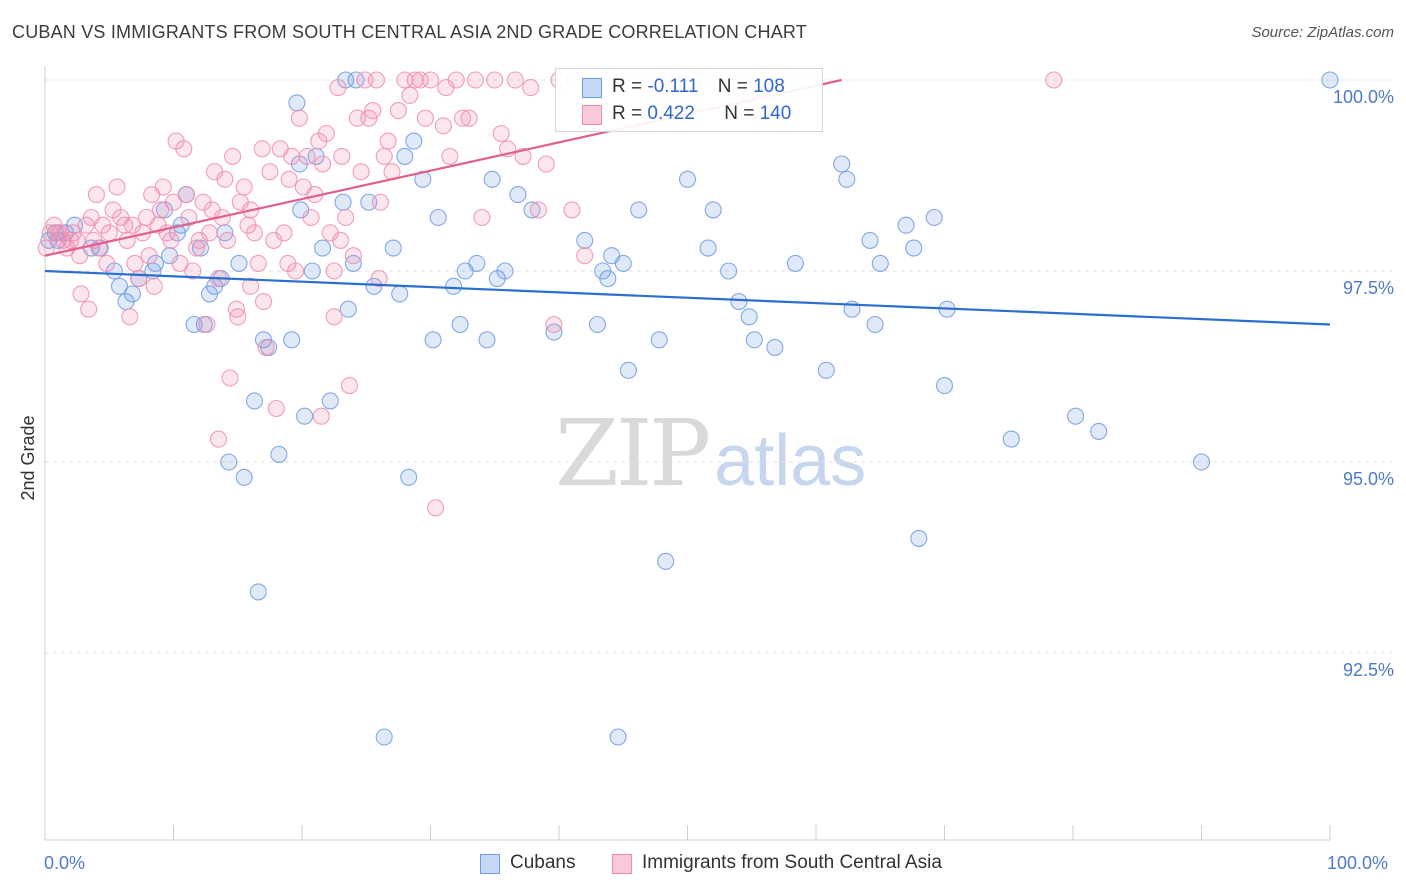 The width and height of the screenshot is (1406, 892). Describe the element at coordinates (622, 864) in the screenshot. I see `legend-swatch-pink` at that location.